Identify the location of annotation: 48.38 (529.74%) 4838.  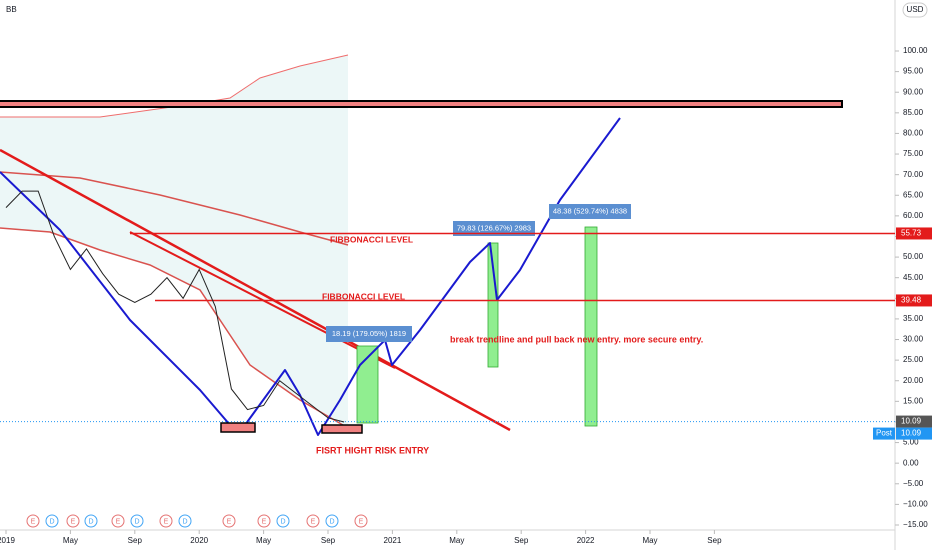
(590, 210).